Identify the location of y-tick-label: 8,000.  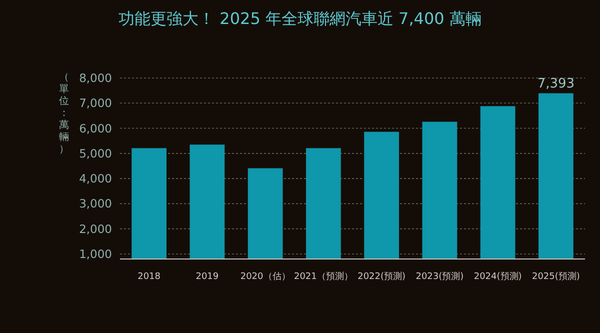
(95, 78).